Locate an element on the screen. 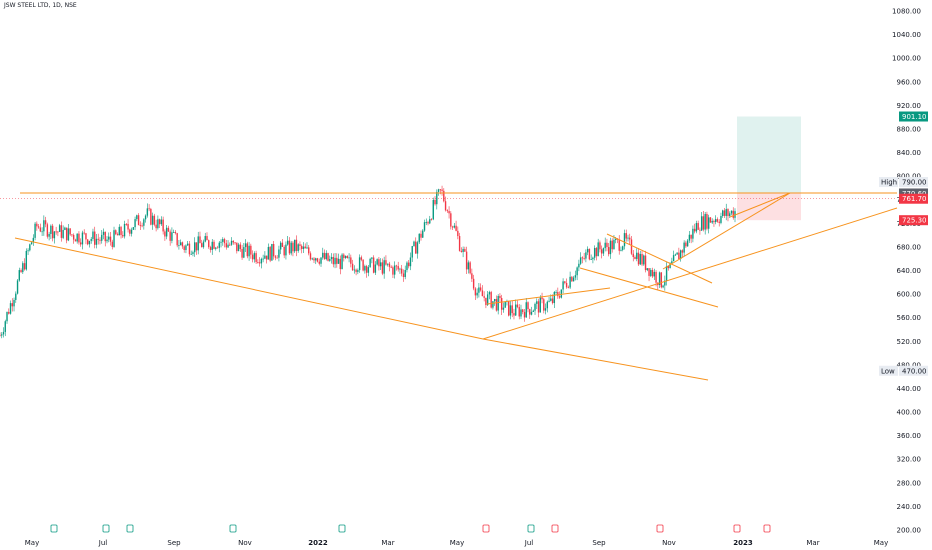 The width and height of the screenshot is (932, 550). price-caption-box is located at coordinates (888, 182).